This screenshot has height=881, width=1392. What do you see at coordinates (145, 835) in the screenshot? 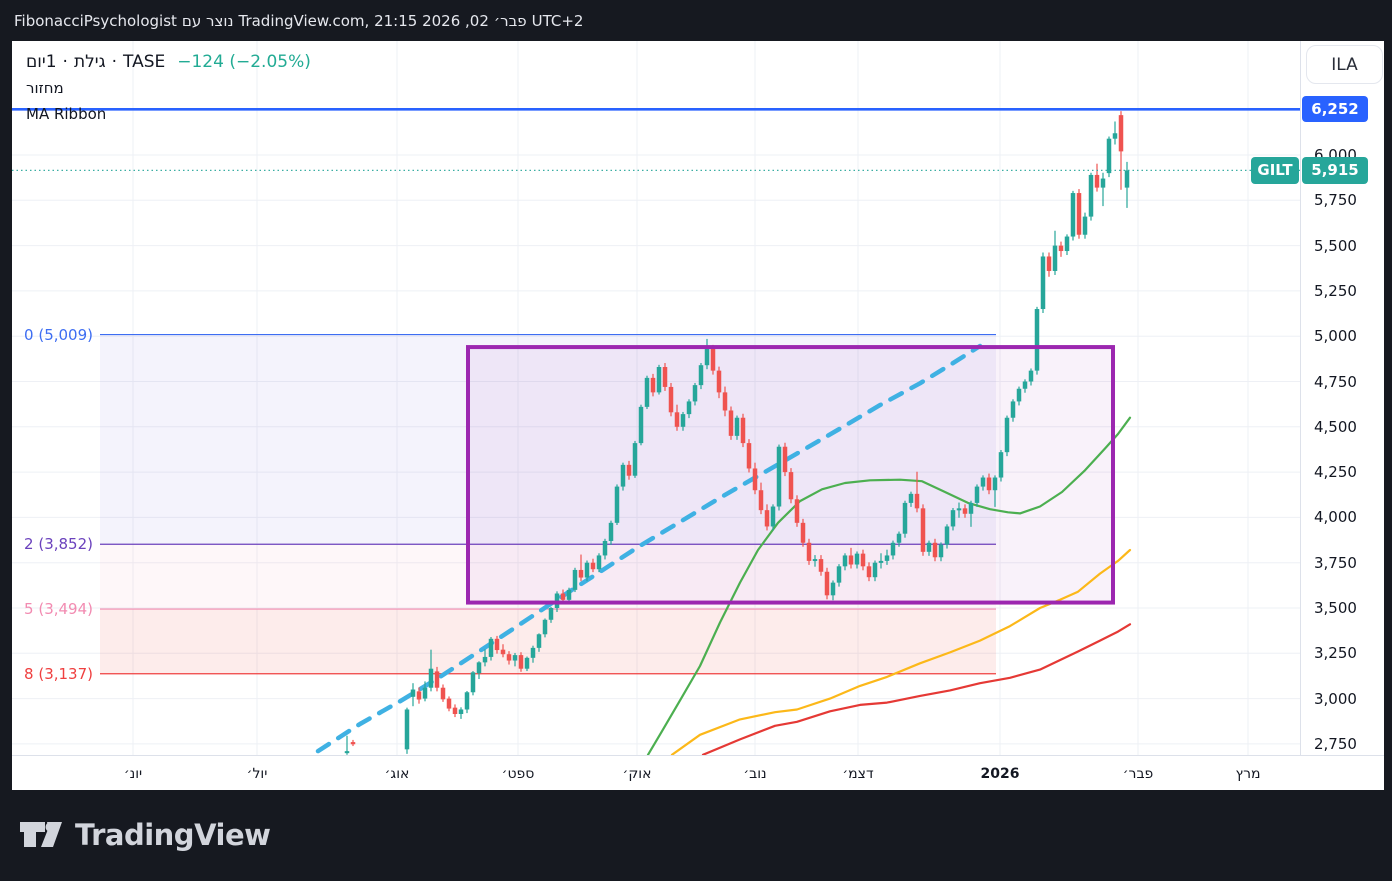
I see `tradingview-logo: TradingView` at bounding box center [145, 835].